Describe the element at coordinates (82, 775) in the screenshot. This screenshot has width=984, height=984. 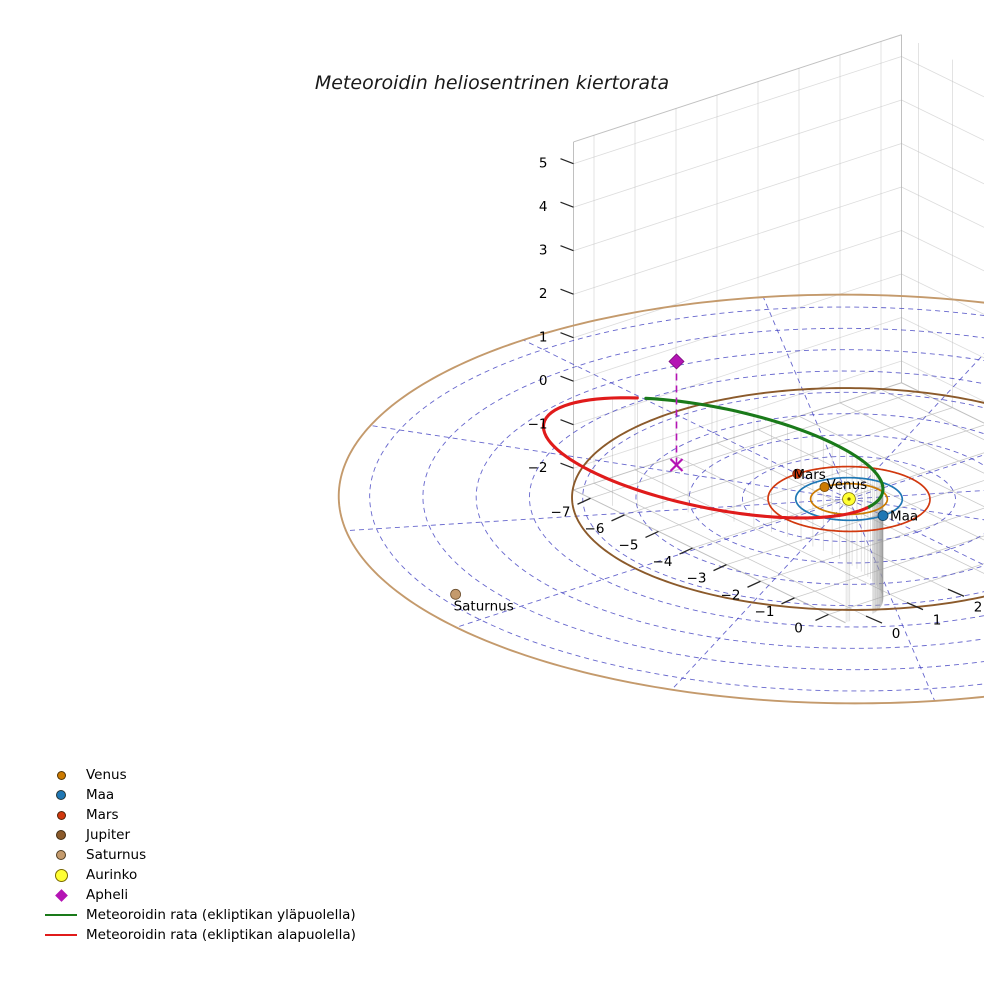
I see `legend-item-venus: Venus` at that location.